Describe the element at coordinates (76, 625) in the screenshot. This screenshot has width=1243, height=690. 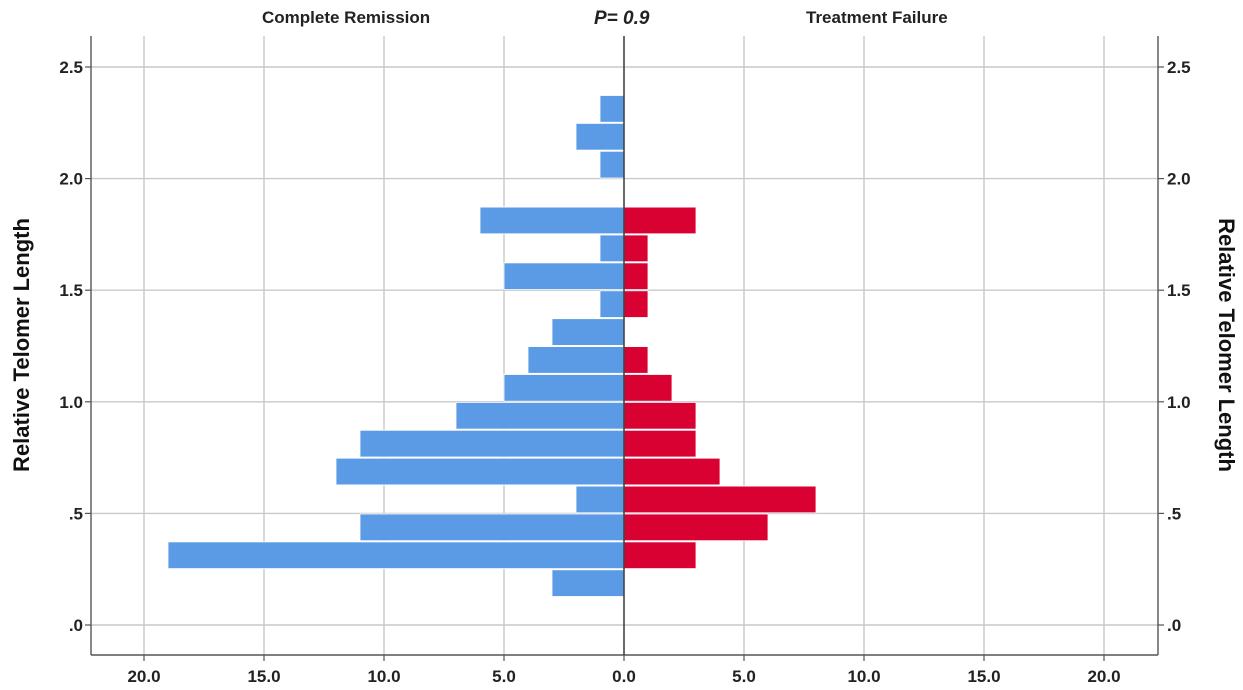
I see `y-tick-label-left: .0` at that location.